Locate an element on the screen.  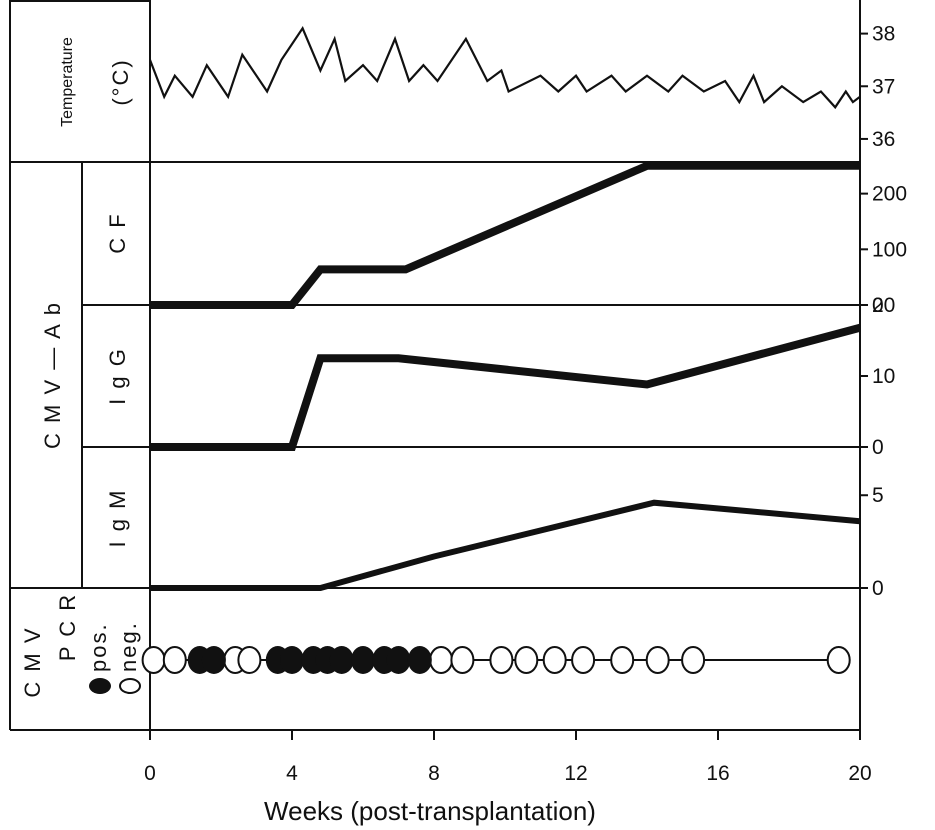
pcr-label: P C R is located at coordinates (67, 627).